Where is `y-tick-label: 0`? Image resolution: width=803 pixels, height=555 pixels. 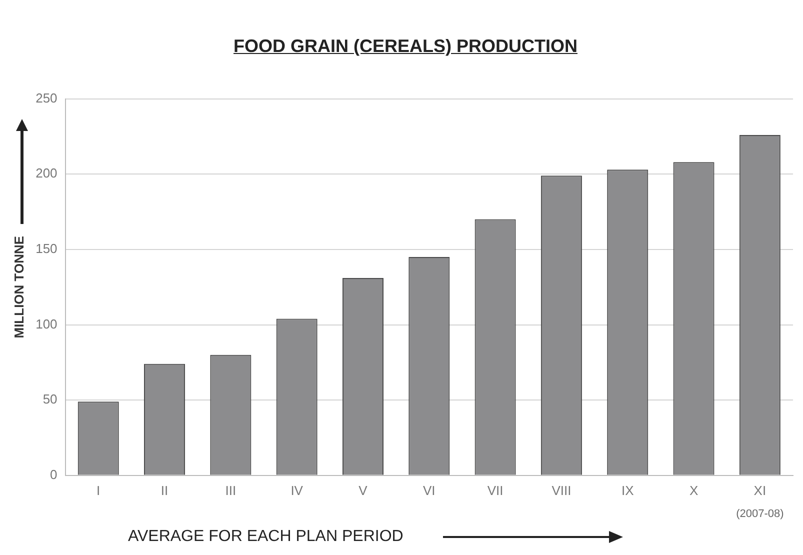
y-tick-label: 0 is located at coordinates (54, 474).